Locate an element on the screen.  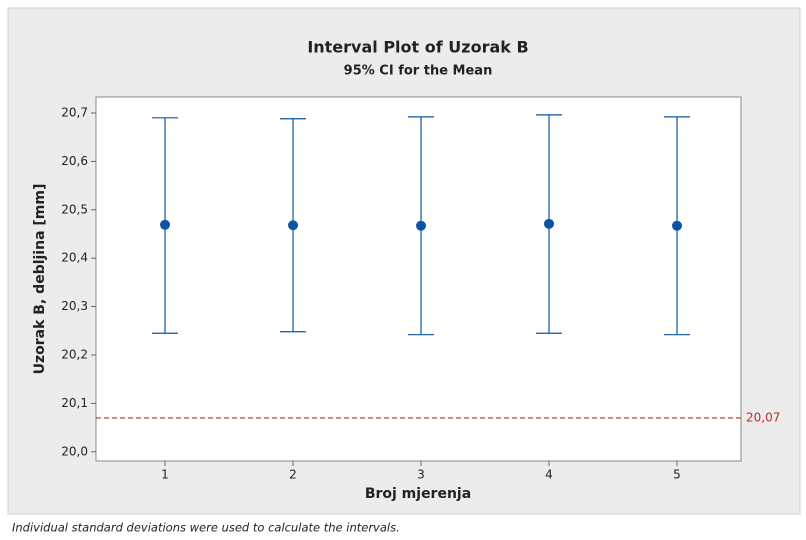
x-tick-label: 3 is located at coordinates (421, 475).